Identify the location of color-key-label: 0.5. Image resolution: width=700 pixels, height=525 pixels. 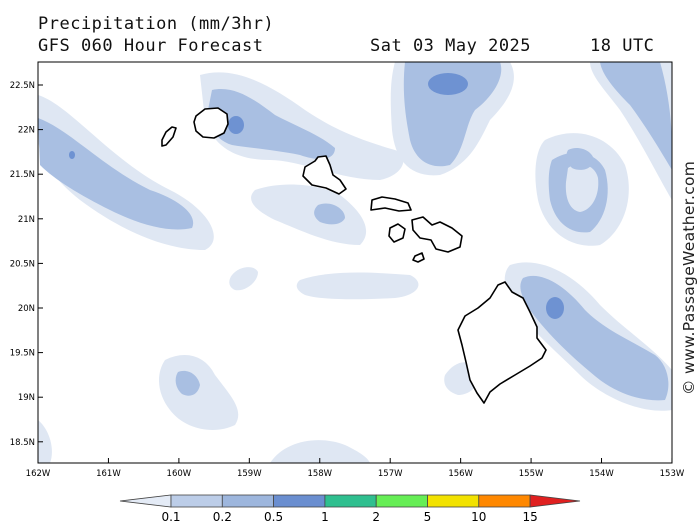
(273, 517).